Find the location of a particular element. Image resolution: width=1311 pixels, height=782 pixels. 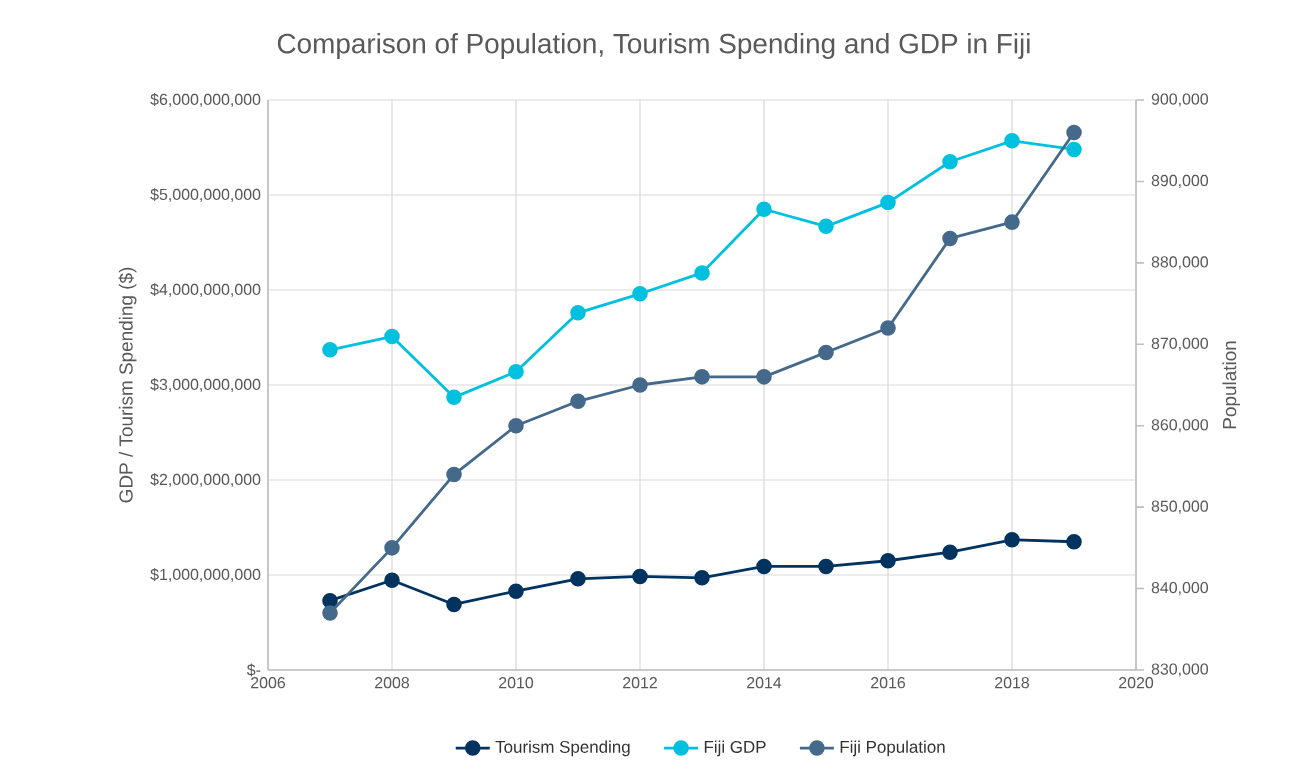

x-tick-label: 2016 is located at coordinates (888, 683).